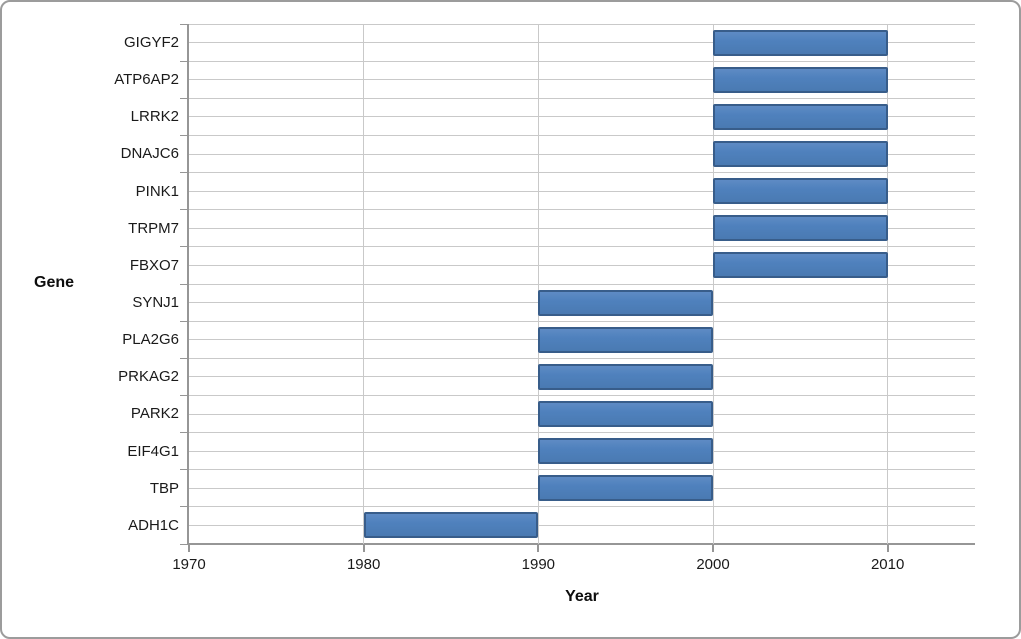 This screenshot has width=1021, height=639. I want to click on bar-tbp, so click(625, 488).